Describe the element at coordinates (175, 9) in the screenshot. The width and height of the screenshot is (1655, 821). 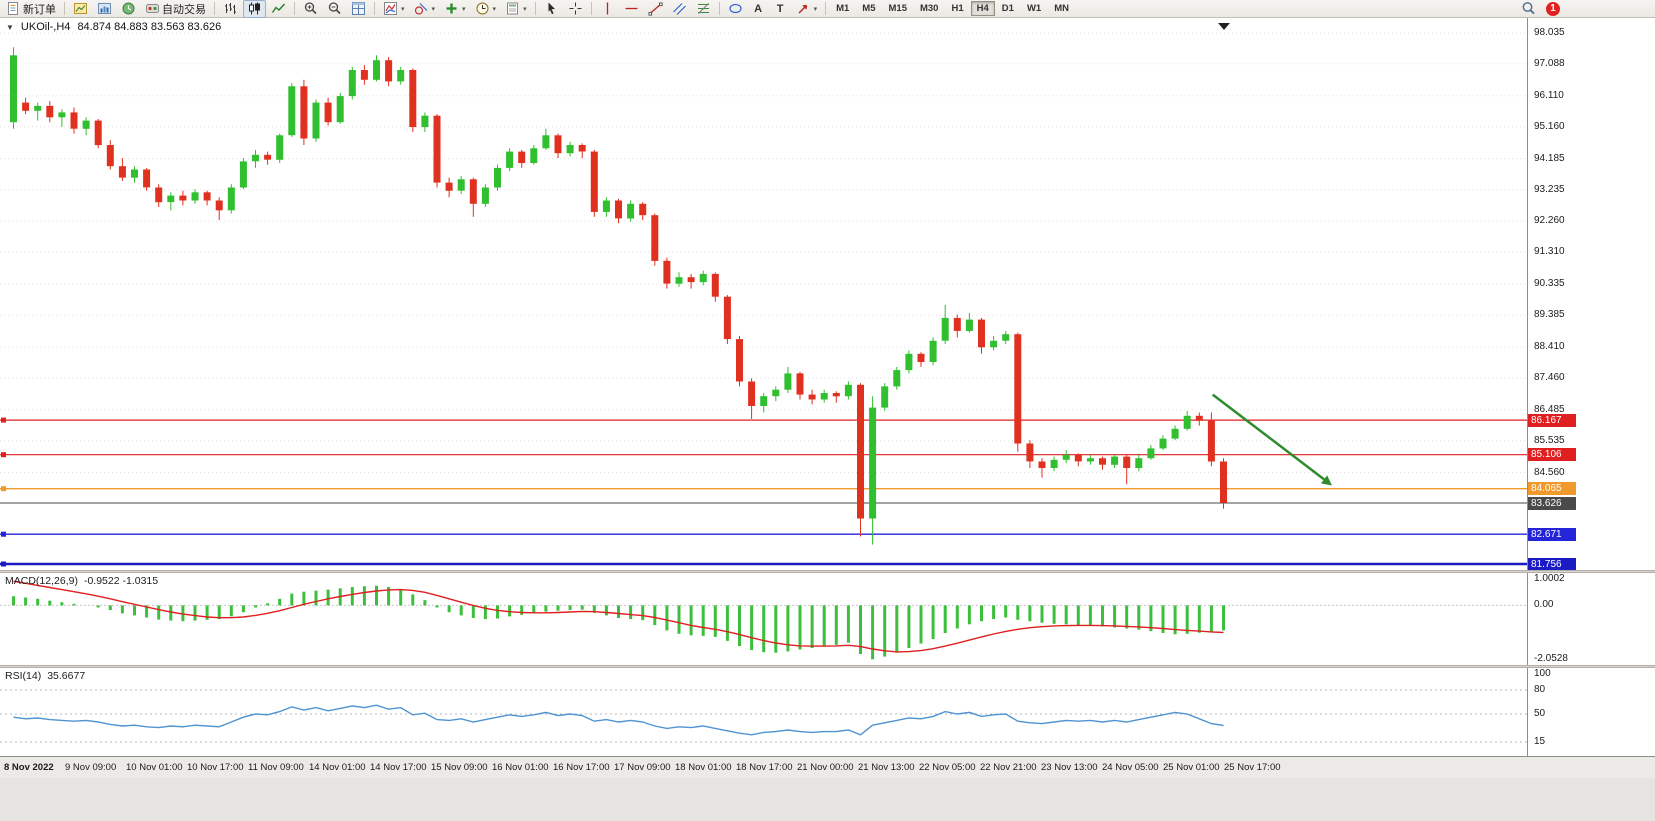
I see `auto-trading-button: 自动交易` at that location.